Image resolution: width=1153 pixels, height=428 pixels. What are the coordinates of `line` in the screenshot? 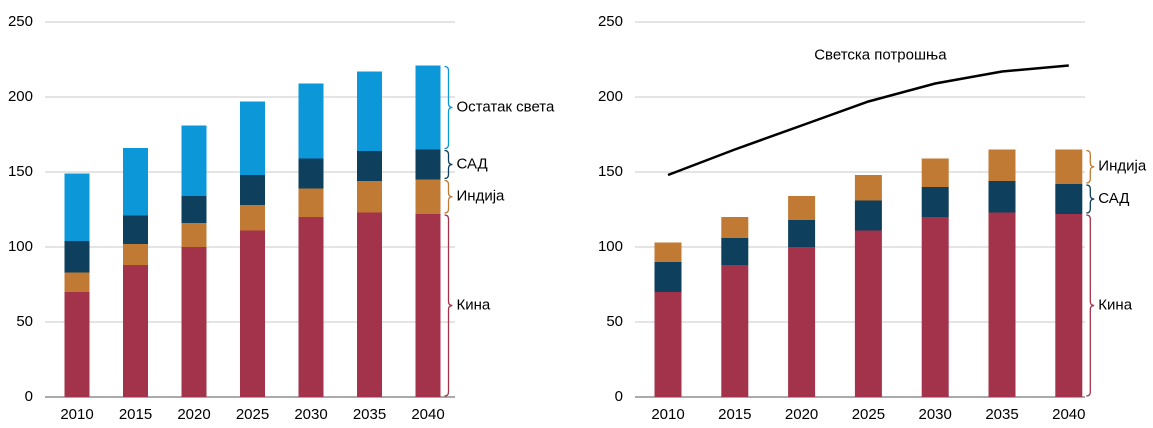 It's located at (868, 120).